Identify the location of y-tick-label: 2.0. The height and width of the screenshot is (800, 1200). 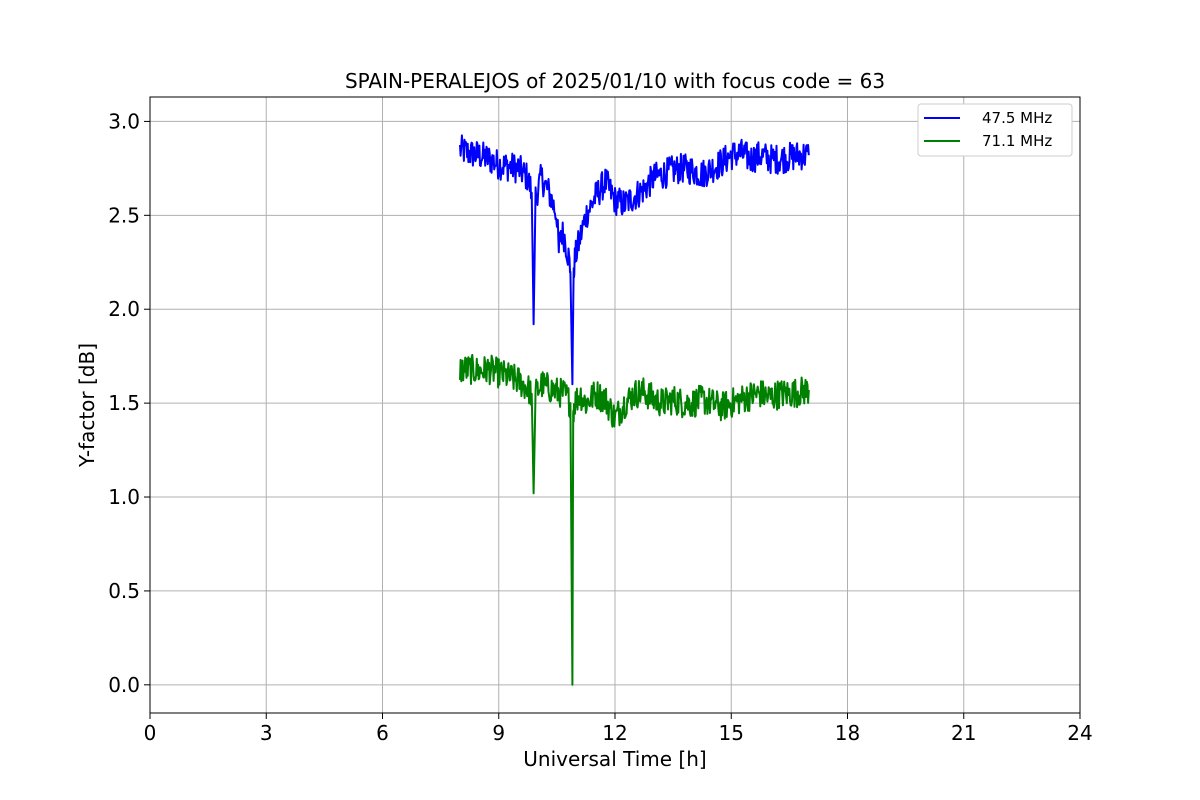
(124, 309).